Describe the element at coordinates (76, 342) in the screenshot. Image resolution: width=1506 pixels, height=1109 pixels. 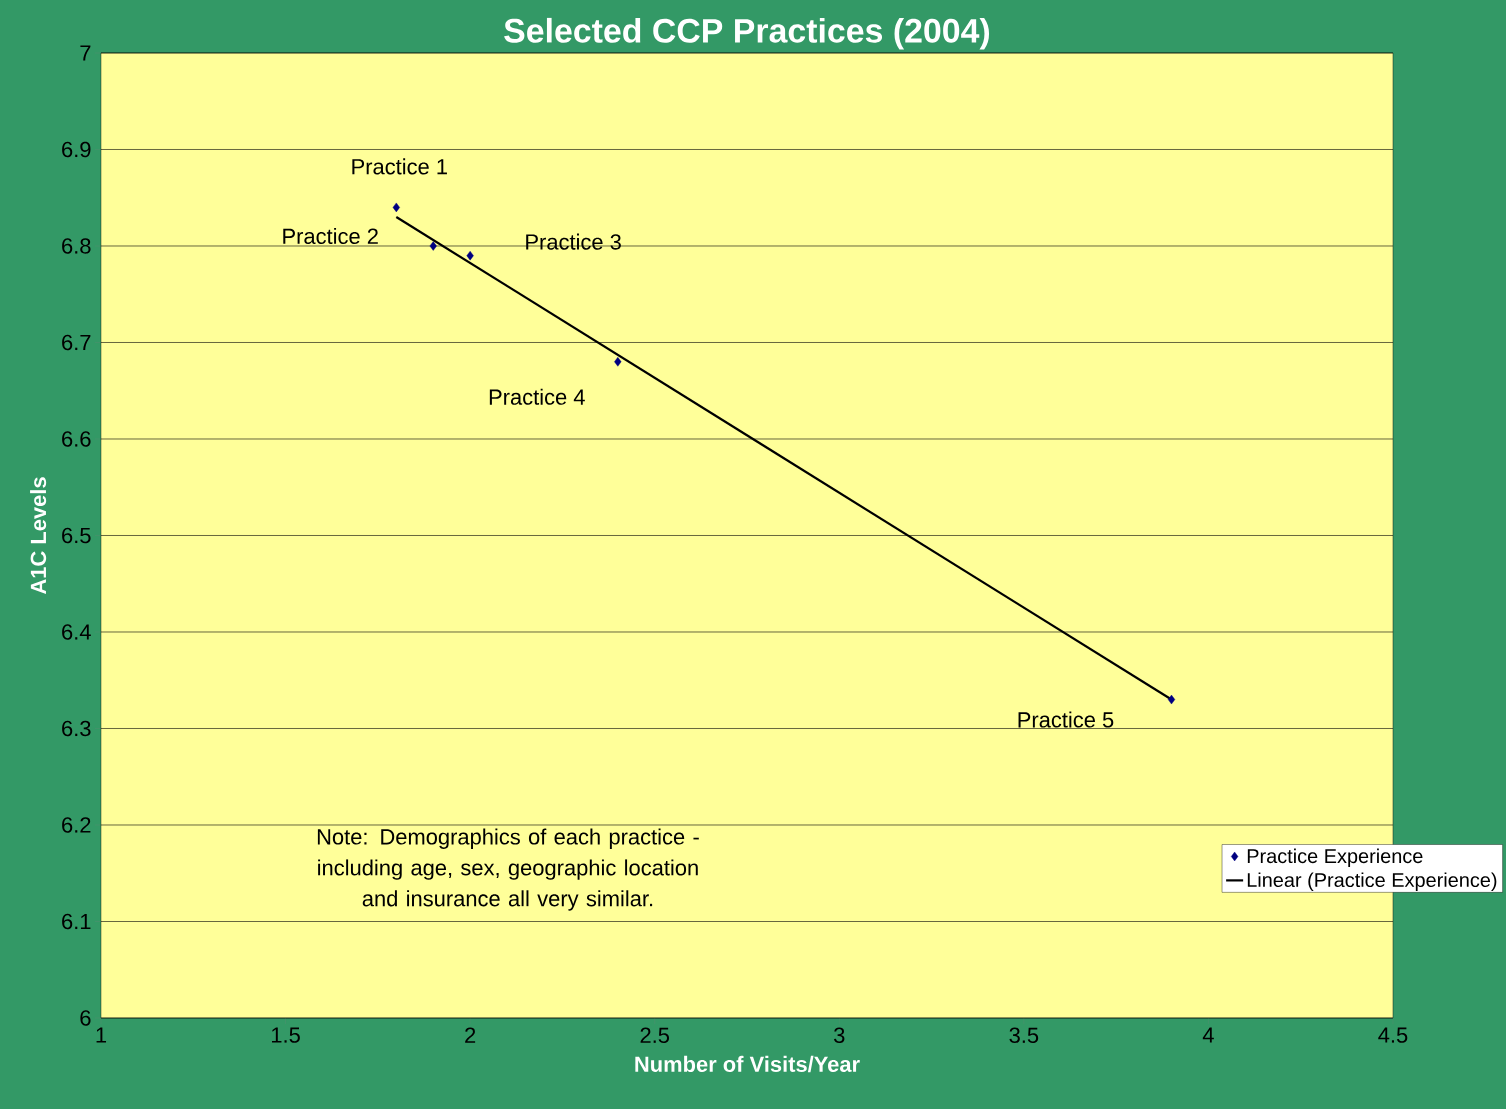
I see `y-tick-label: 6.7` at that location.